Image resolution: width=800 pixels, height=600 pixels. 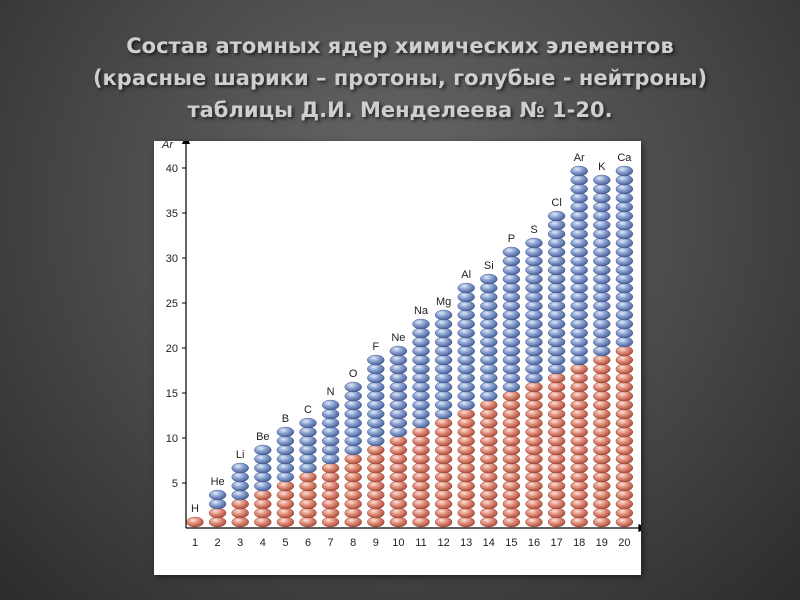 What do you see at coordinates (489, 266) in the screenshot?
I see `element-symbol-label: Si` at bounding box center [489, 266].